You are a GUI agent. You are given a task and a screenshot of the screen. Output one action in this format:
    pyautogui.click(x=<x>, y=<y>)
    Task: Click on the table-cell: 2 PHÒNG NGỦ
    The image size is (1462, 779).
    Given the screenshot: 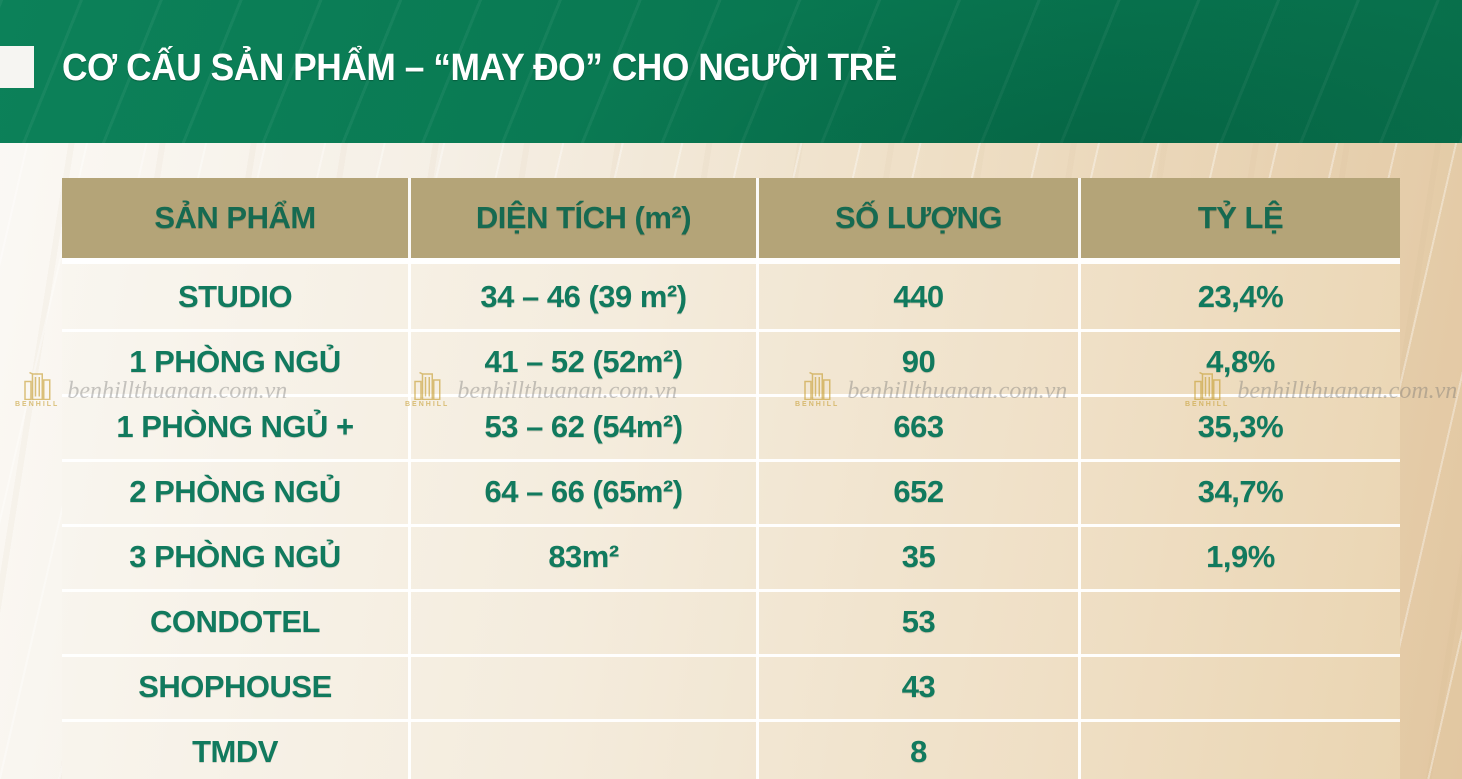 What is the action you would take?
    pyautogui.click(x=235, y=491)
    